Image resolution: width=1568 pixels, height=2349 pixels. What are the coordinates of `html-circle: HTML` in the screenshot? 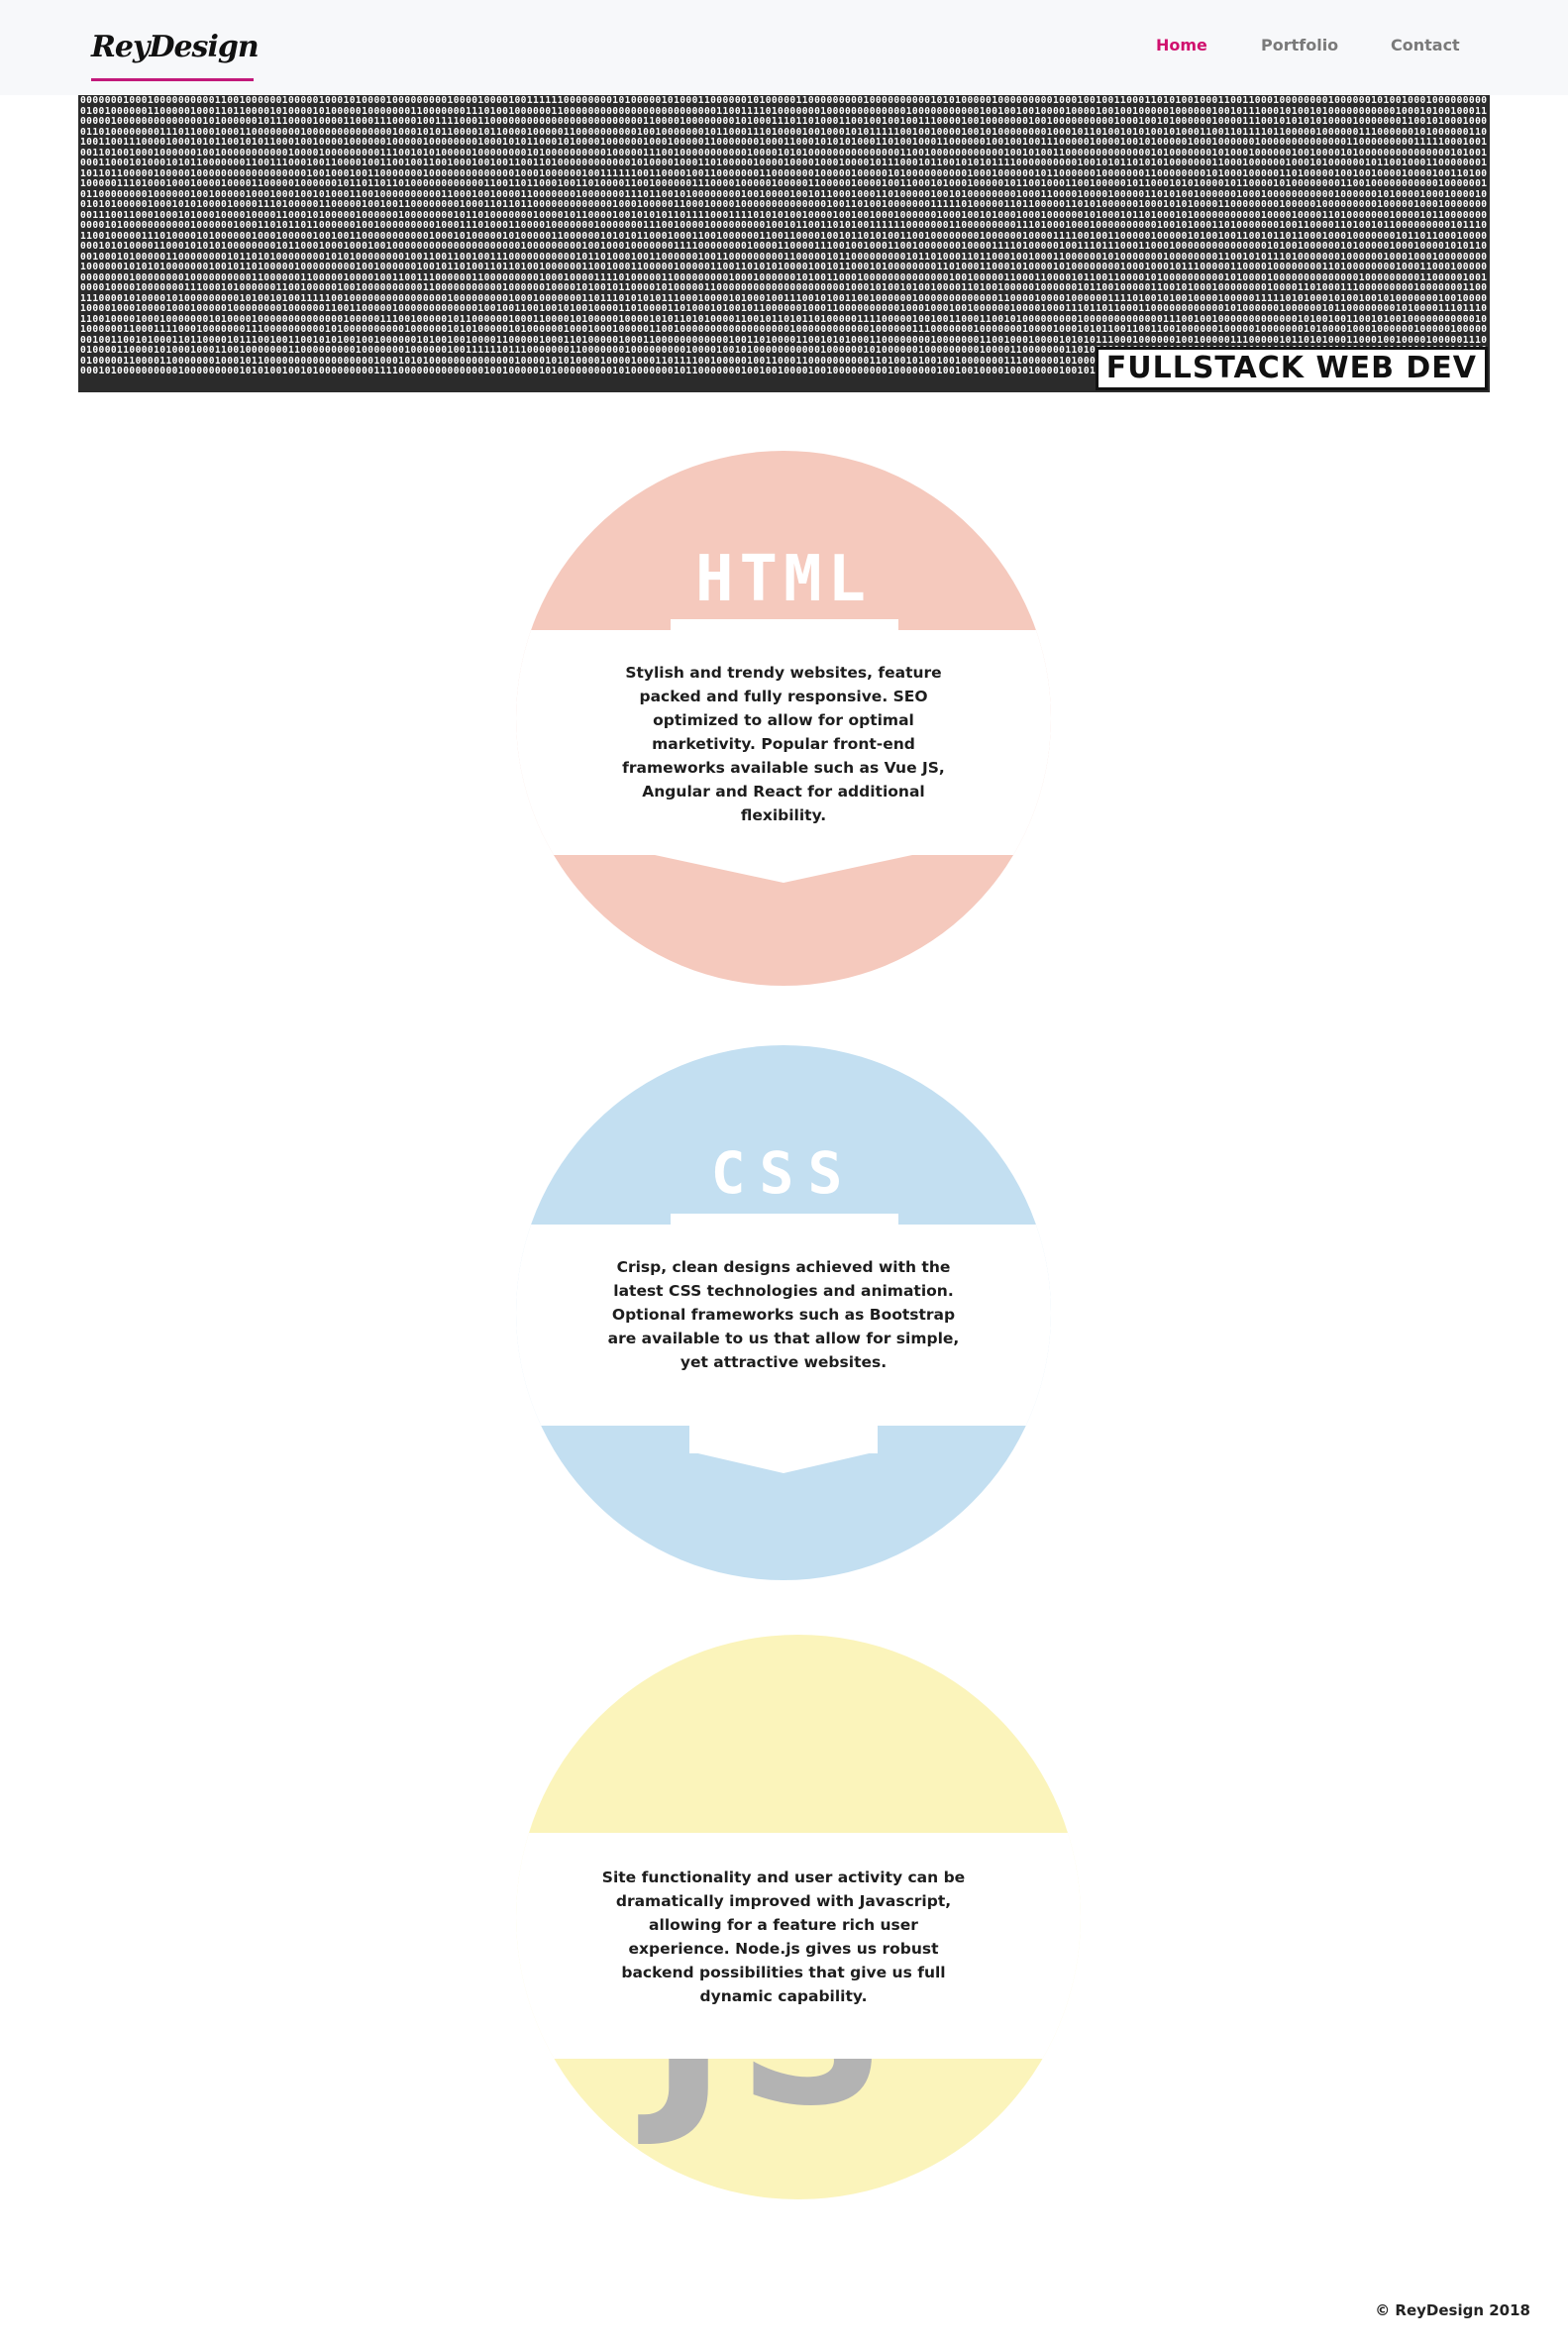 It's located at (783, 718).